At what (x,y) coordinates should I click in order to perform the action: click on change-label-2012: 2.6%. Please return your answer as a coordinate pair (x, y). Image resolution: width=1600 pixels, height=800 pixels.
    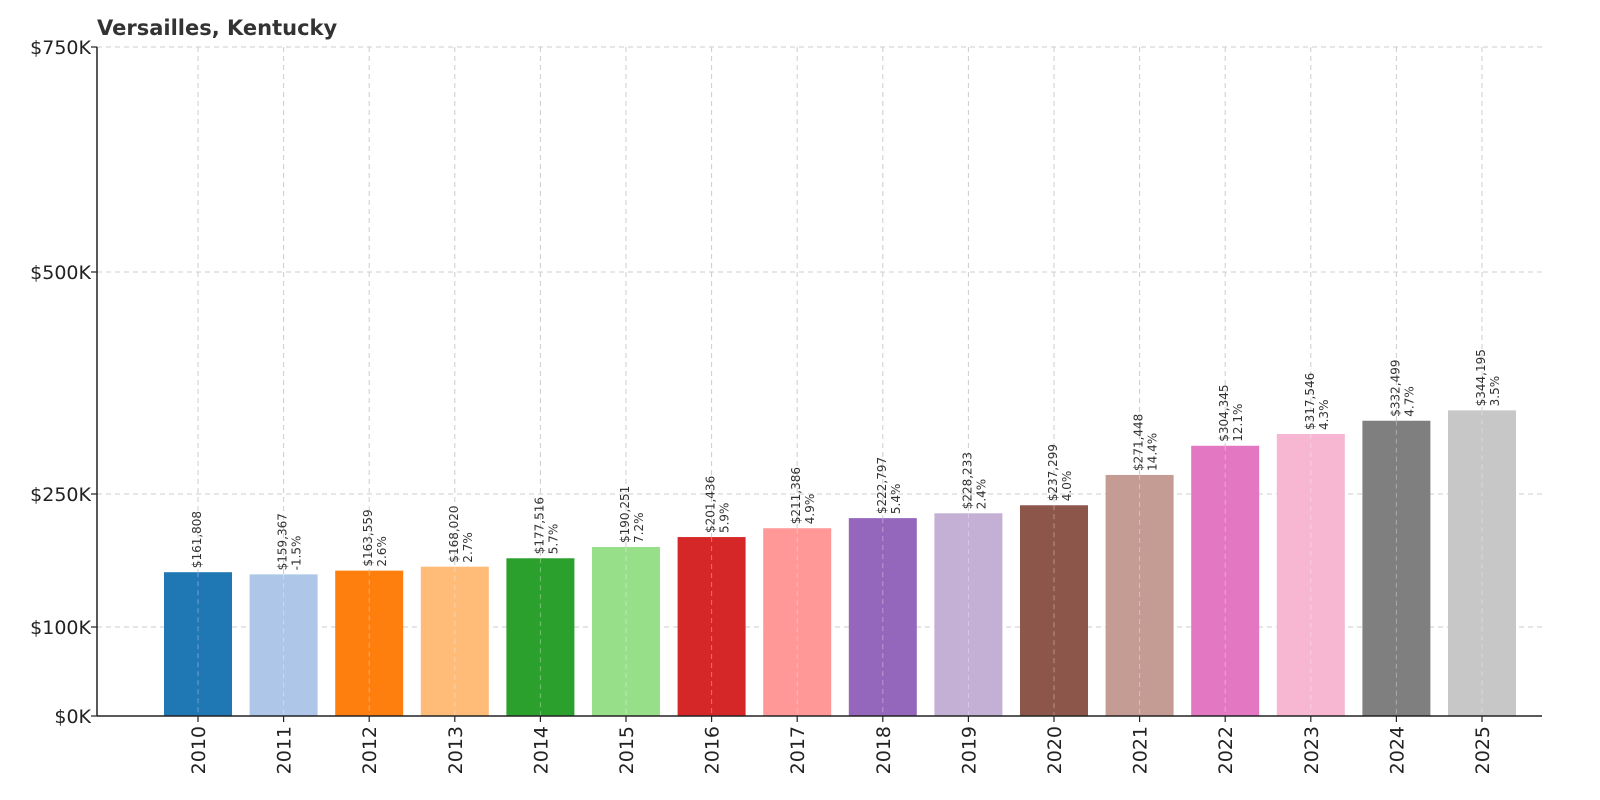
    Looking at the image, I should click on (382, 551).